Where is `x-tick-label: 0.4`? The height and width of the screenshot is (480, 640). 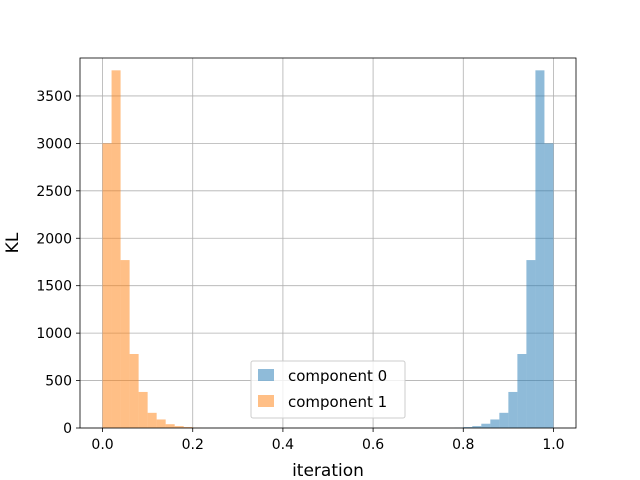
x-tick-label: 0.4 is located at coordinates (283, 445).